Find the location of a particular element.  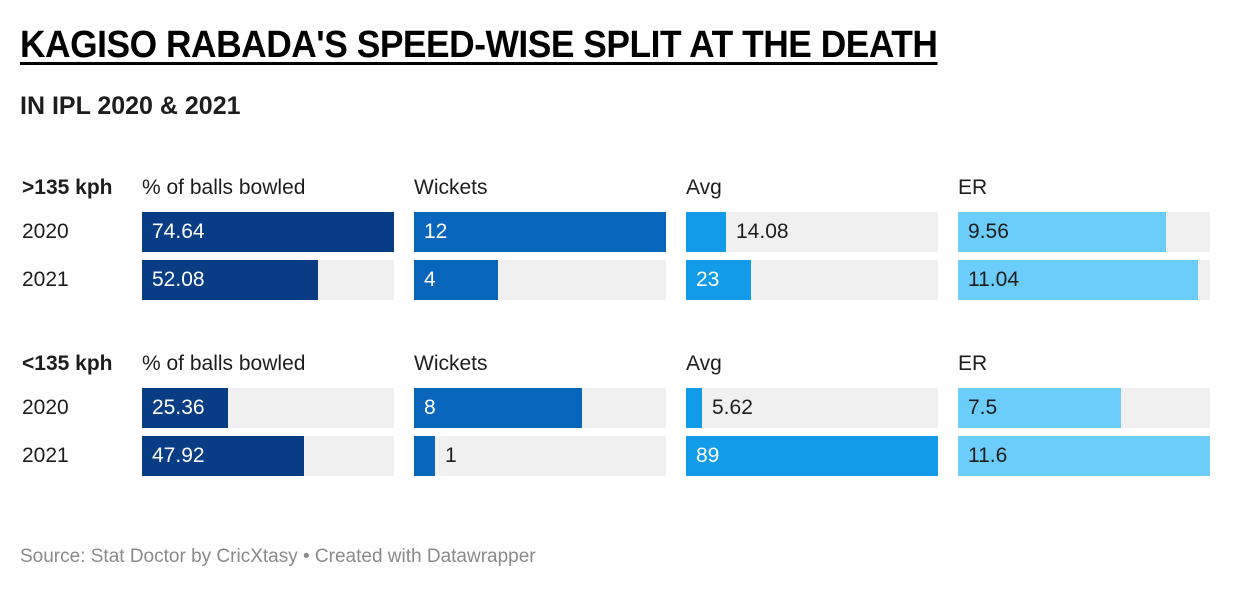

data-label-avg: 14.08 is located at coordinates (762, 231).